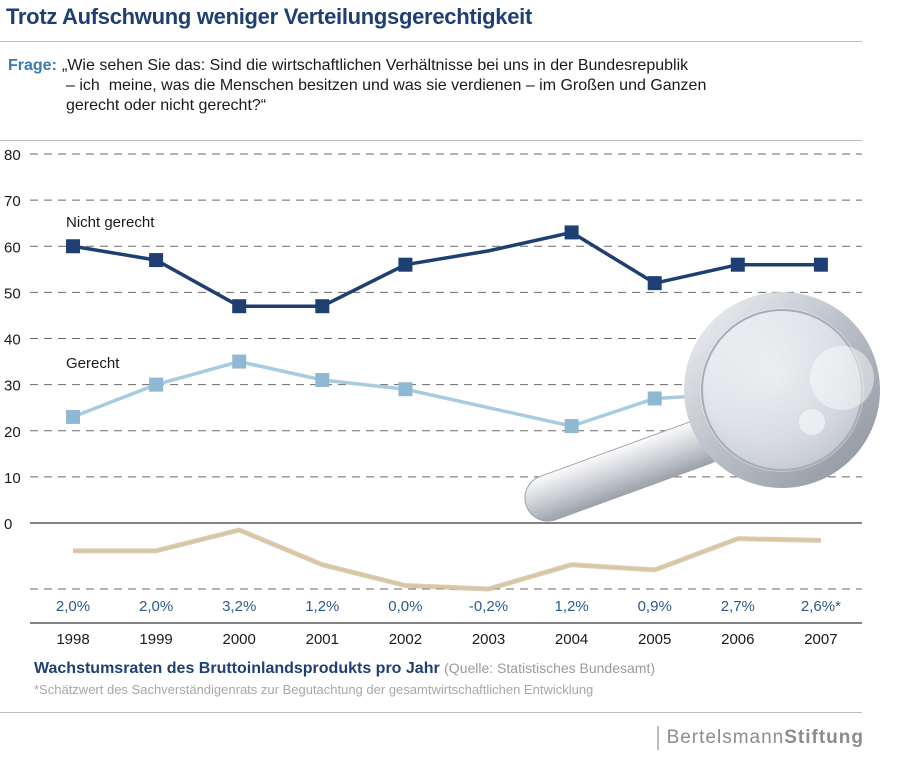  Describe the element at coordinates (738, 606) in the screenshot. I see `gdp-value-label: 2,7%` at that location.